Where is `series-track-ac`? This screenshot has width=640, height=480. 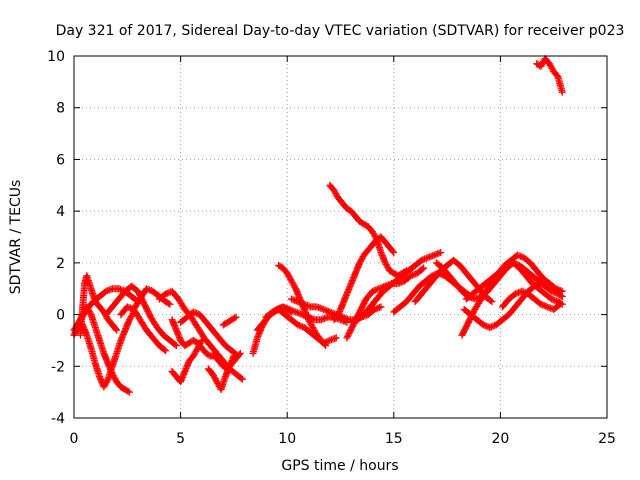
series-track-ac is located at coordinates (531, 300).